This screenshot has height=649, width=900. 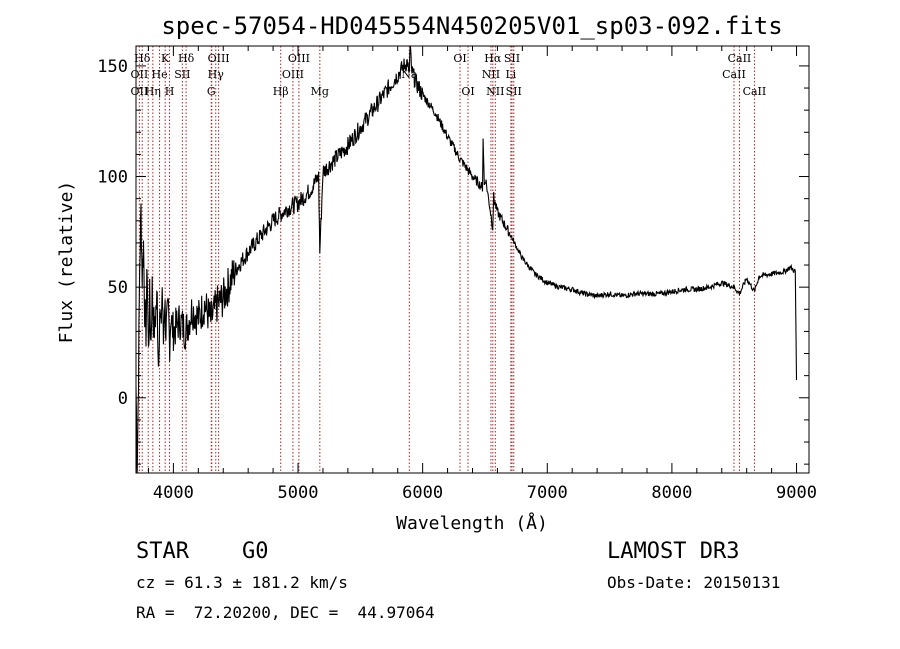 I want to click on line-label: Hα, so click(x=493, y=58).